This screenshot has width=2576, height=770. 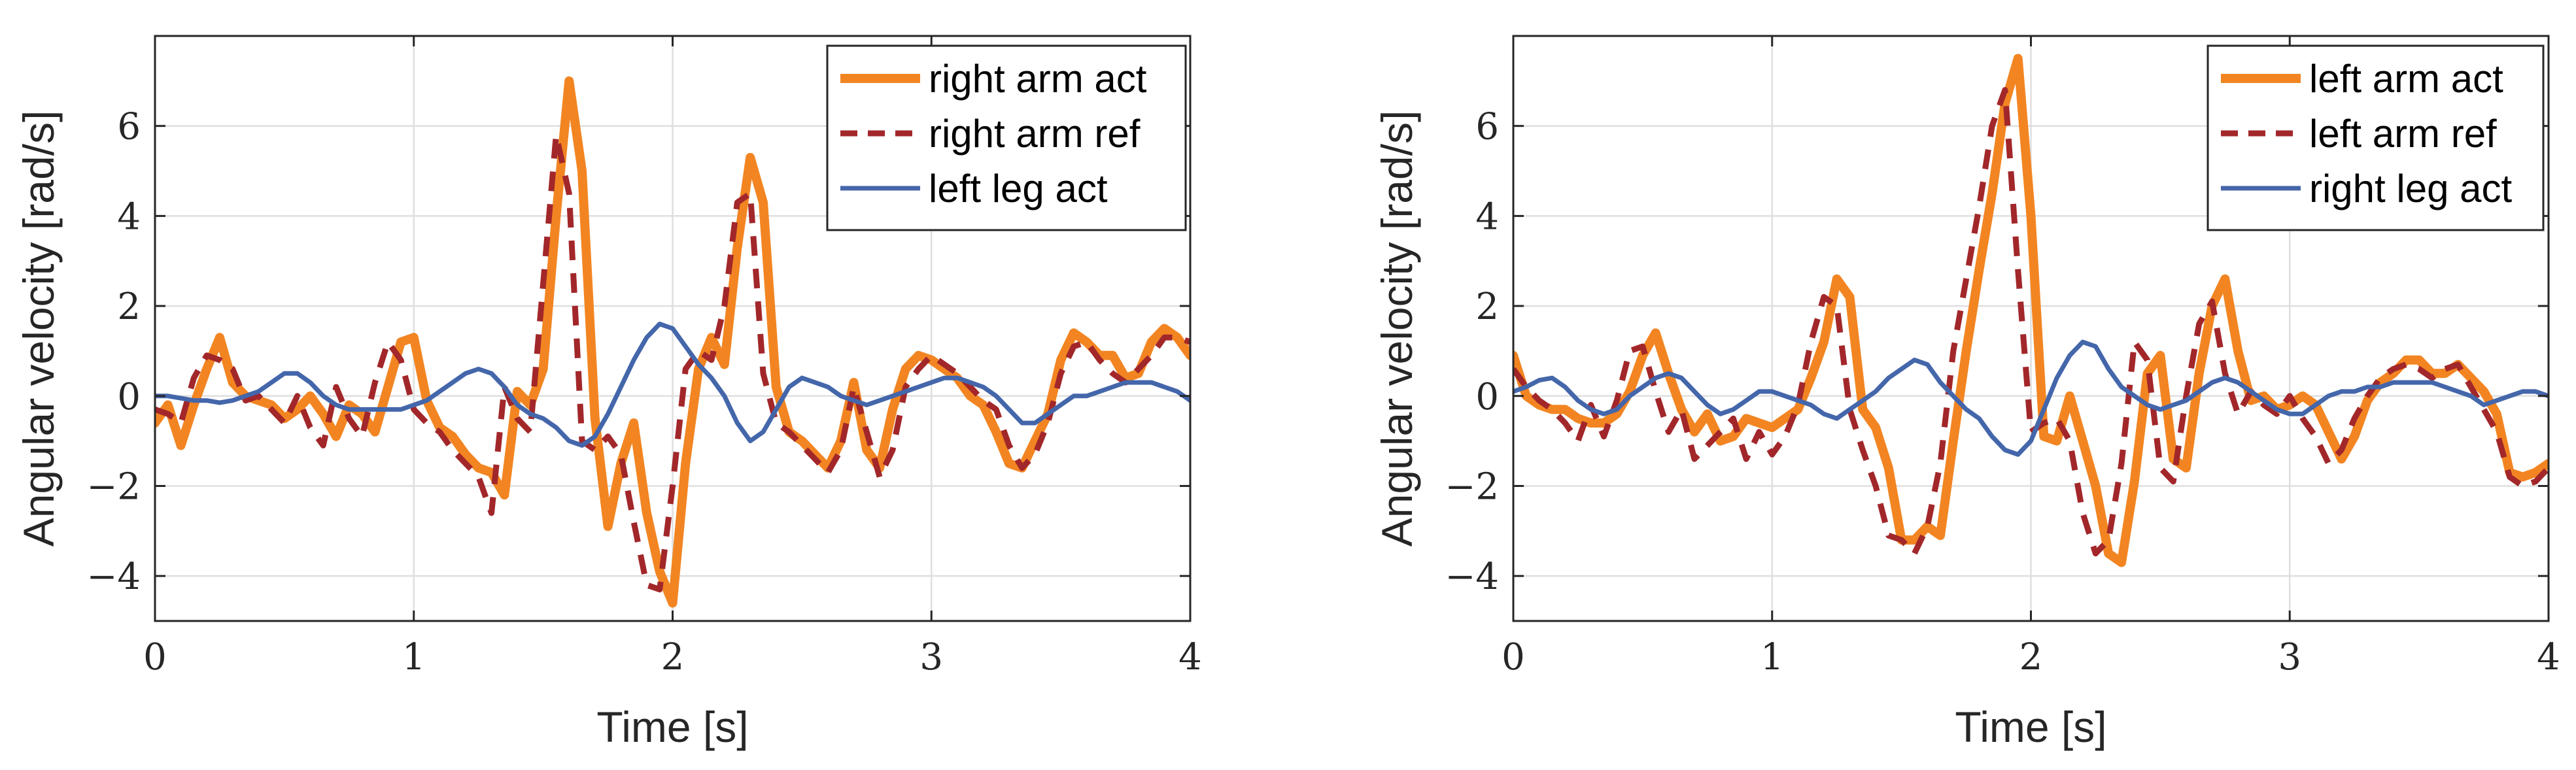 What do you see at coordinates (2406, 79) in the screenshot?
I see `legend-label: left arm act` at bounding box center [2406, 79].